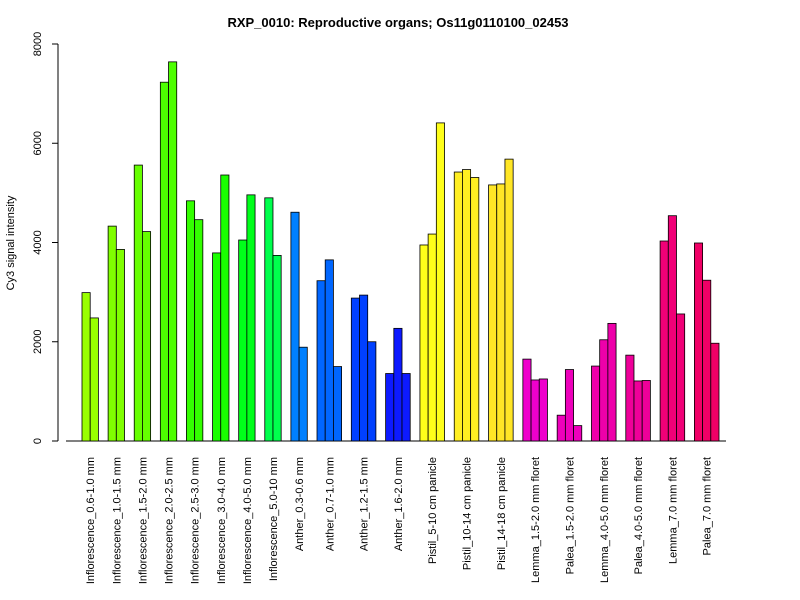 The image size is (800, 600). What do you see at coordinates (91, 520) in the screenshot?
I see `category-label: Inflorescence_0.6-1.0 mm` at bounding box center [91, 520].